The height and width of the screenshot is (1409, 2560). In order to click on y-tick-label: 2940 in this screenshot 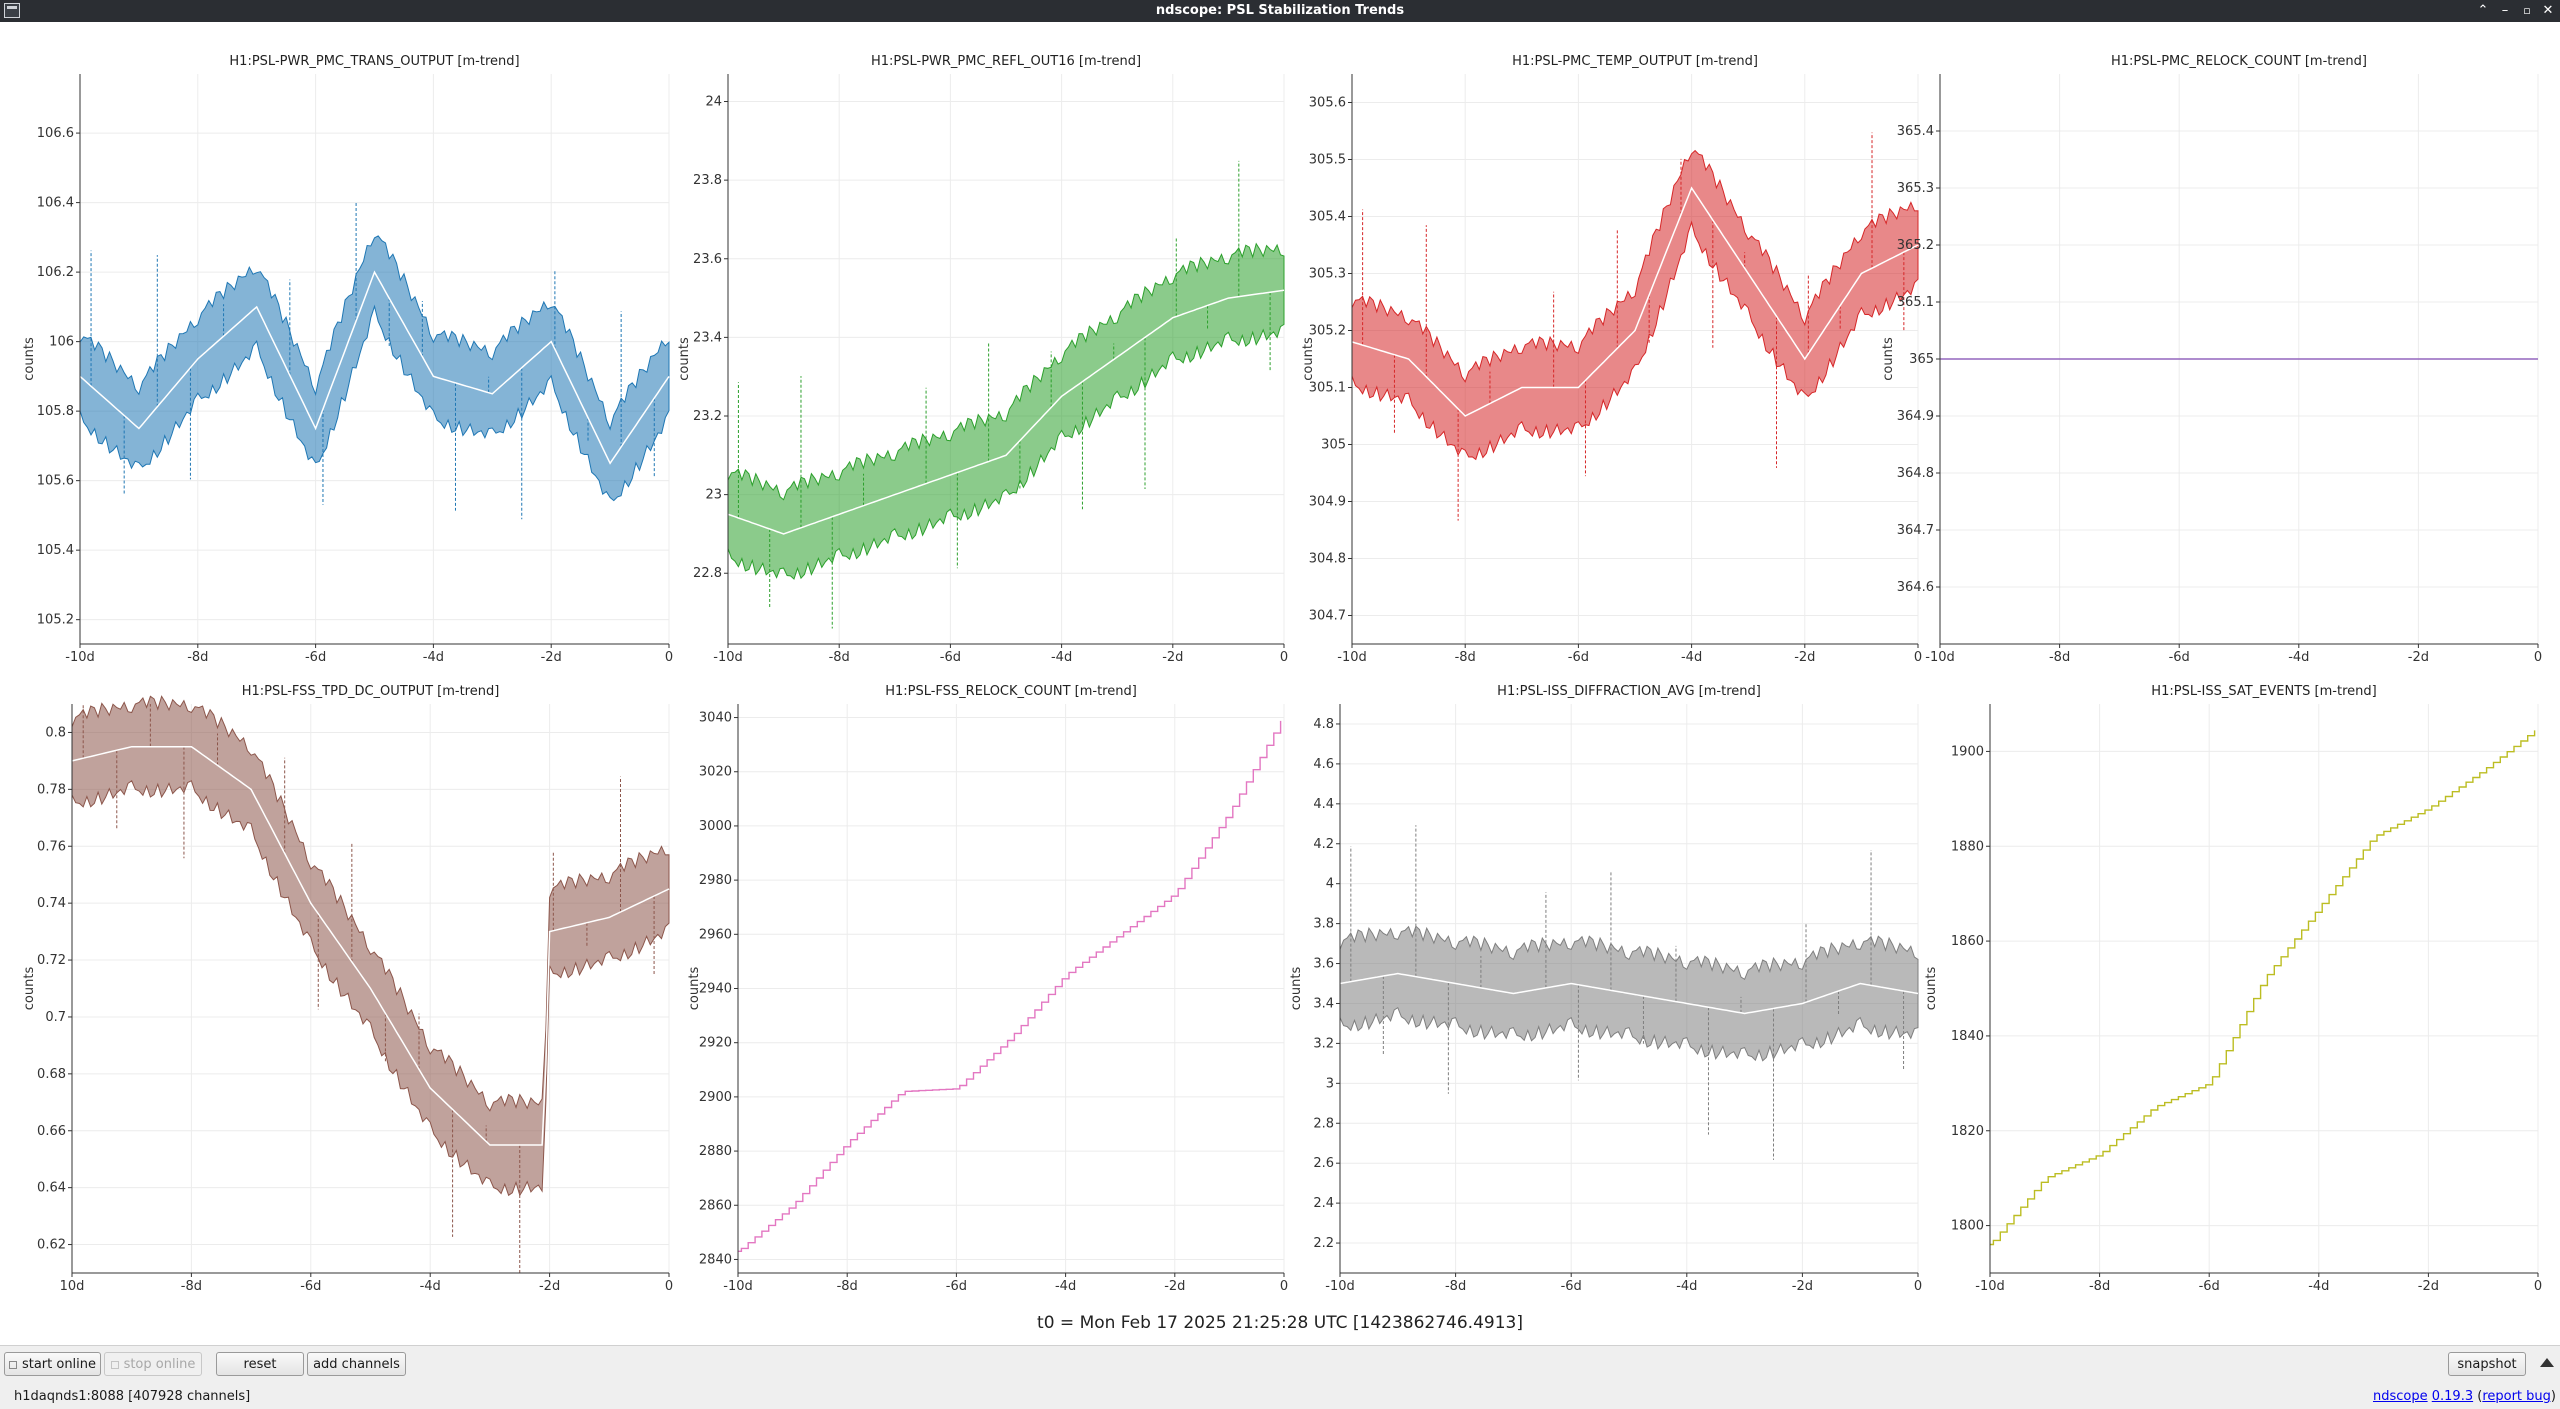, I will do `click(715, 989)`.